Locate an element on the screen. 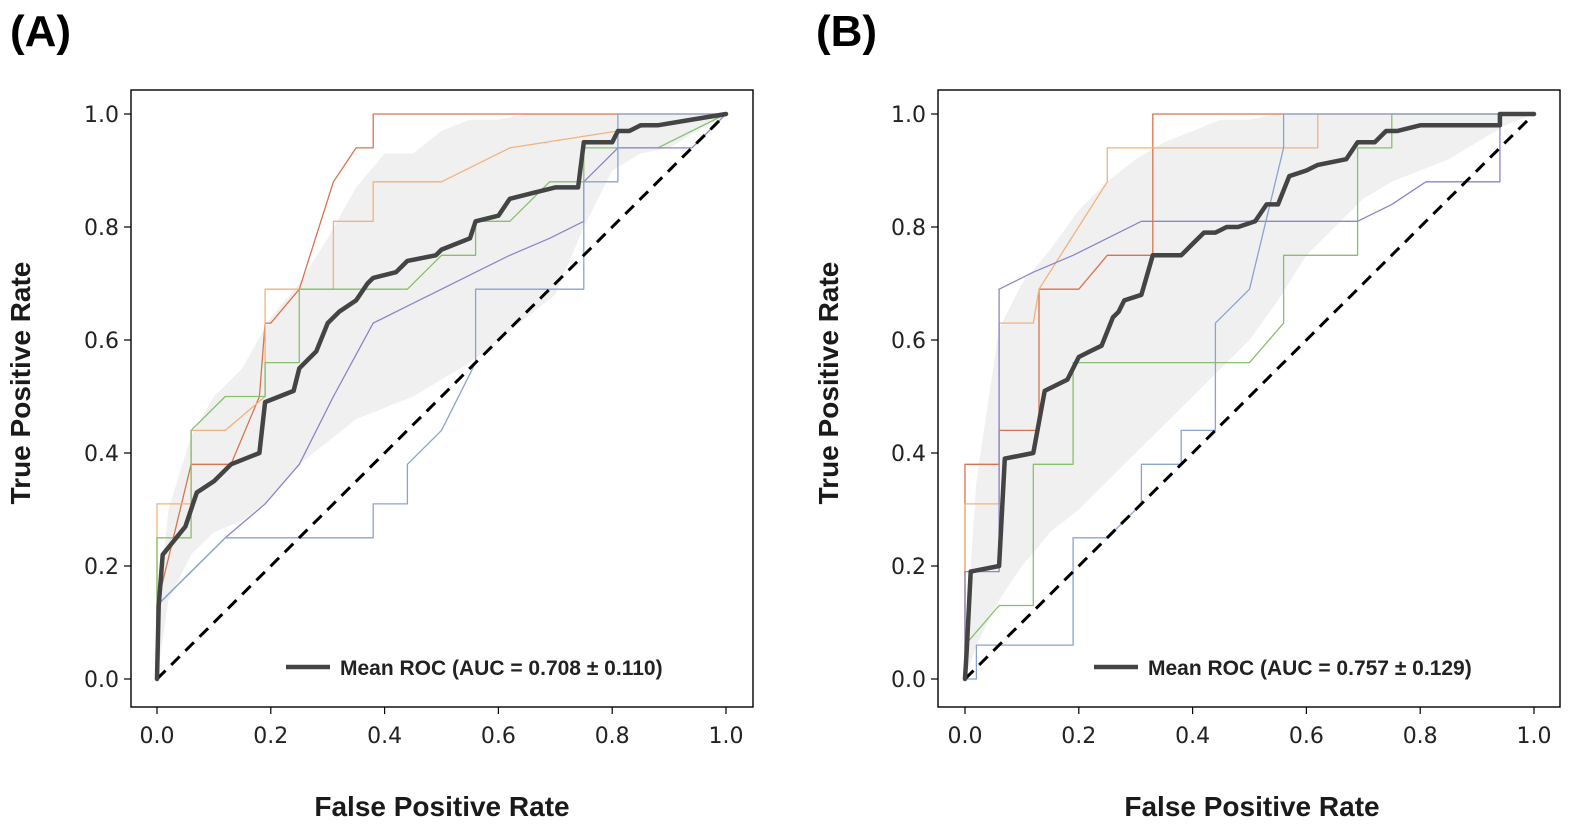  panel-b-legend: Mean ROC (AUC = 0.757 ± 0.129) is located at coordinates (1283, 668).